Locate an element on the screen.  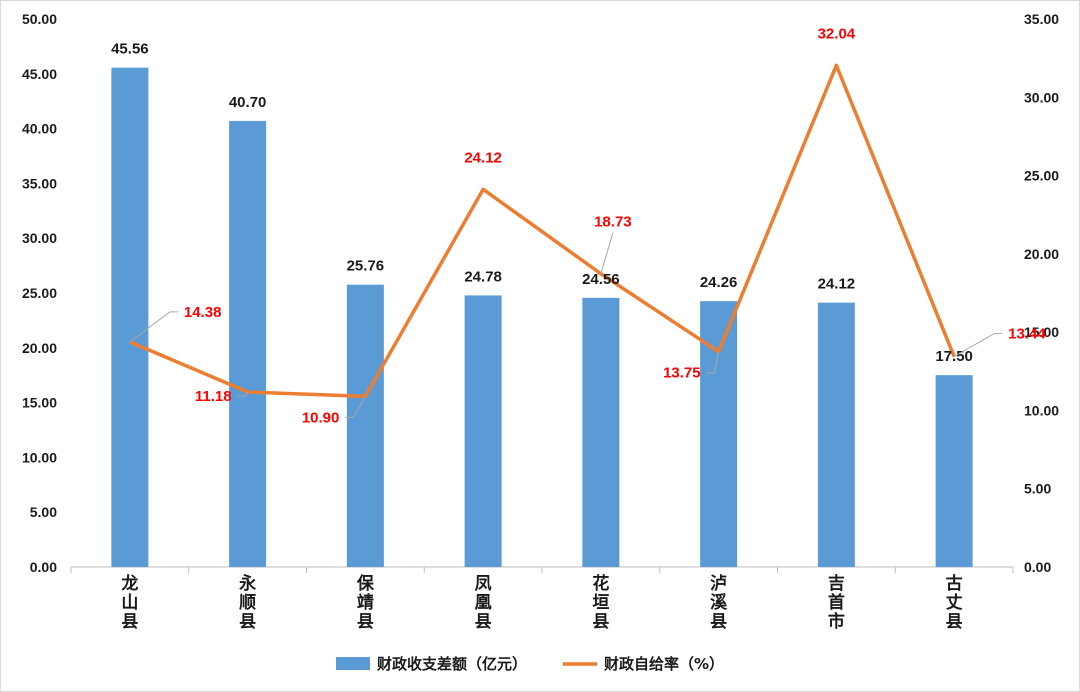
line-value-label: 24.12 is located at coordinates (483, 157).